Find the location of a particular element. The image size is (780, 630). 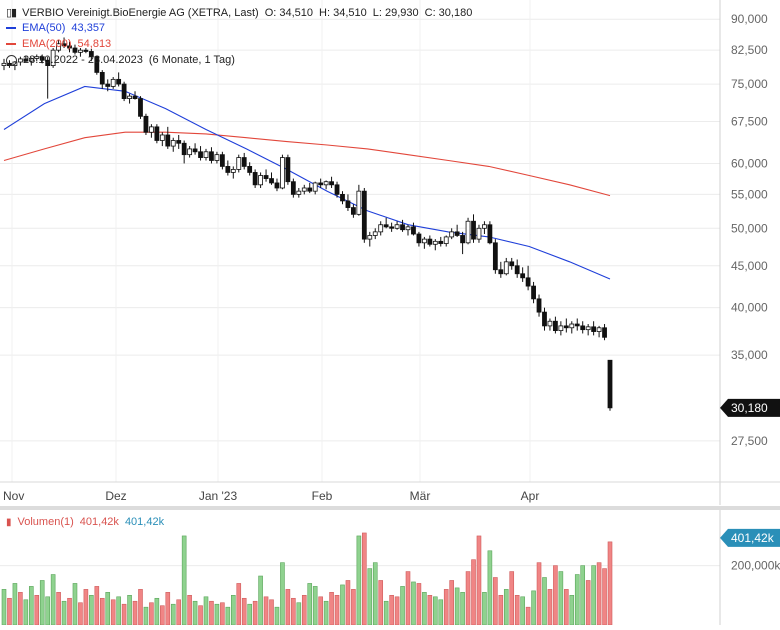

price-tick-label: 67,500 is located at coordinates (749, 122).